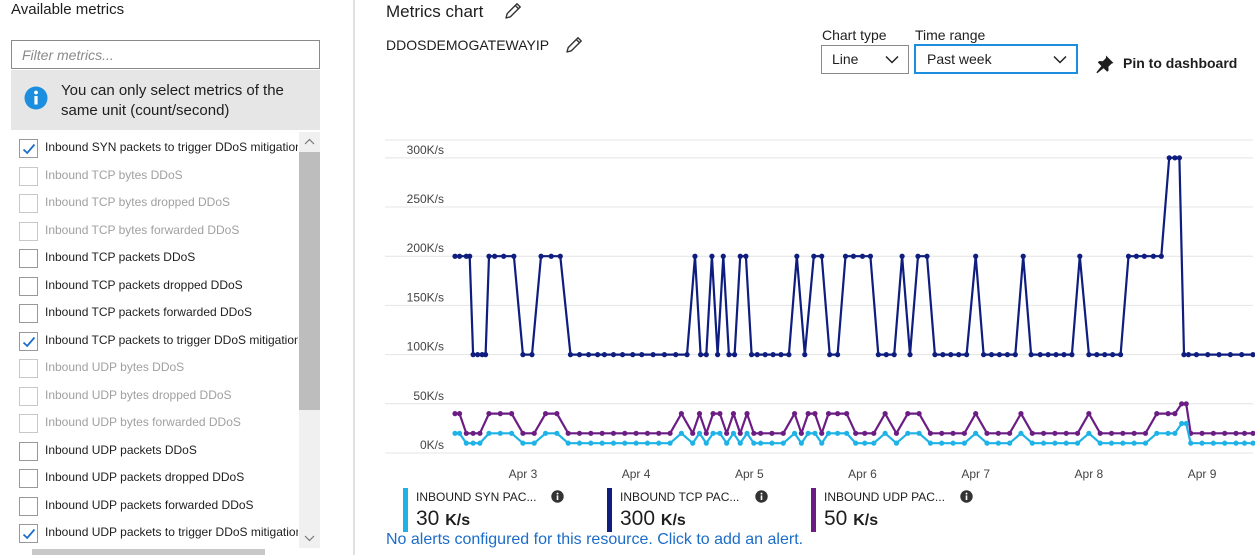  I want to click on scroll-down-icon, so click(309, 538).